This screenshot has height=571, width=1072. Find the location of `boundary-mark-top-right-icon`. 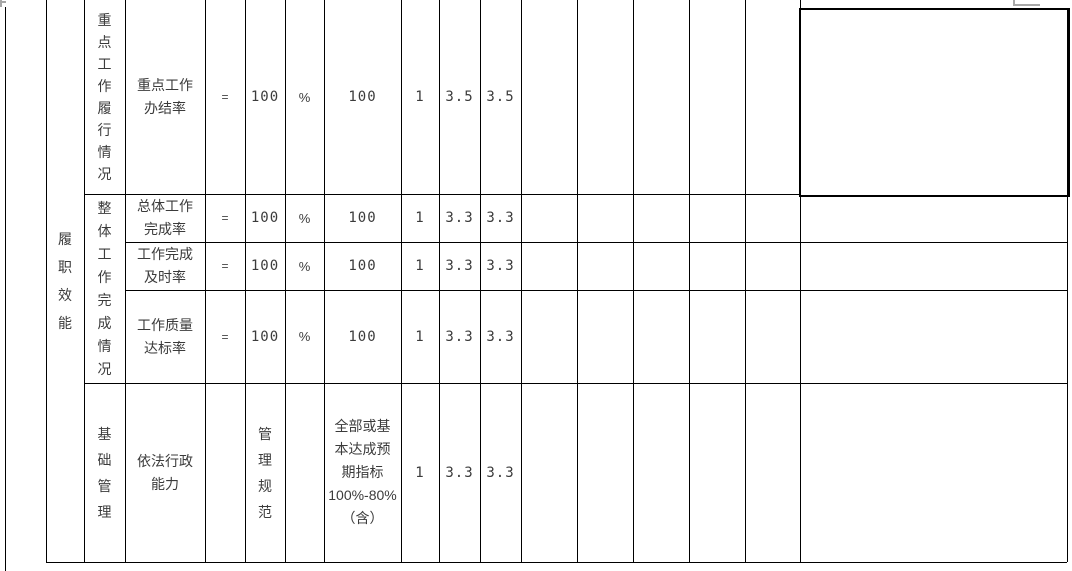

boundary-mark-top-right-icon is located at coordinates (1014, 2).